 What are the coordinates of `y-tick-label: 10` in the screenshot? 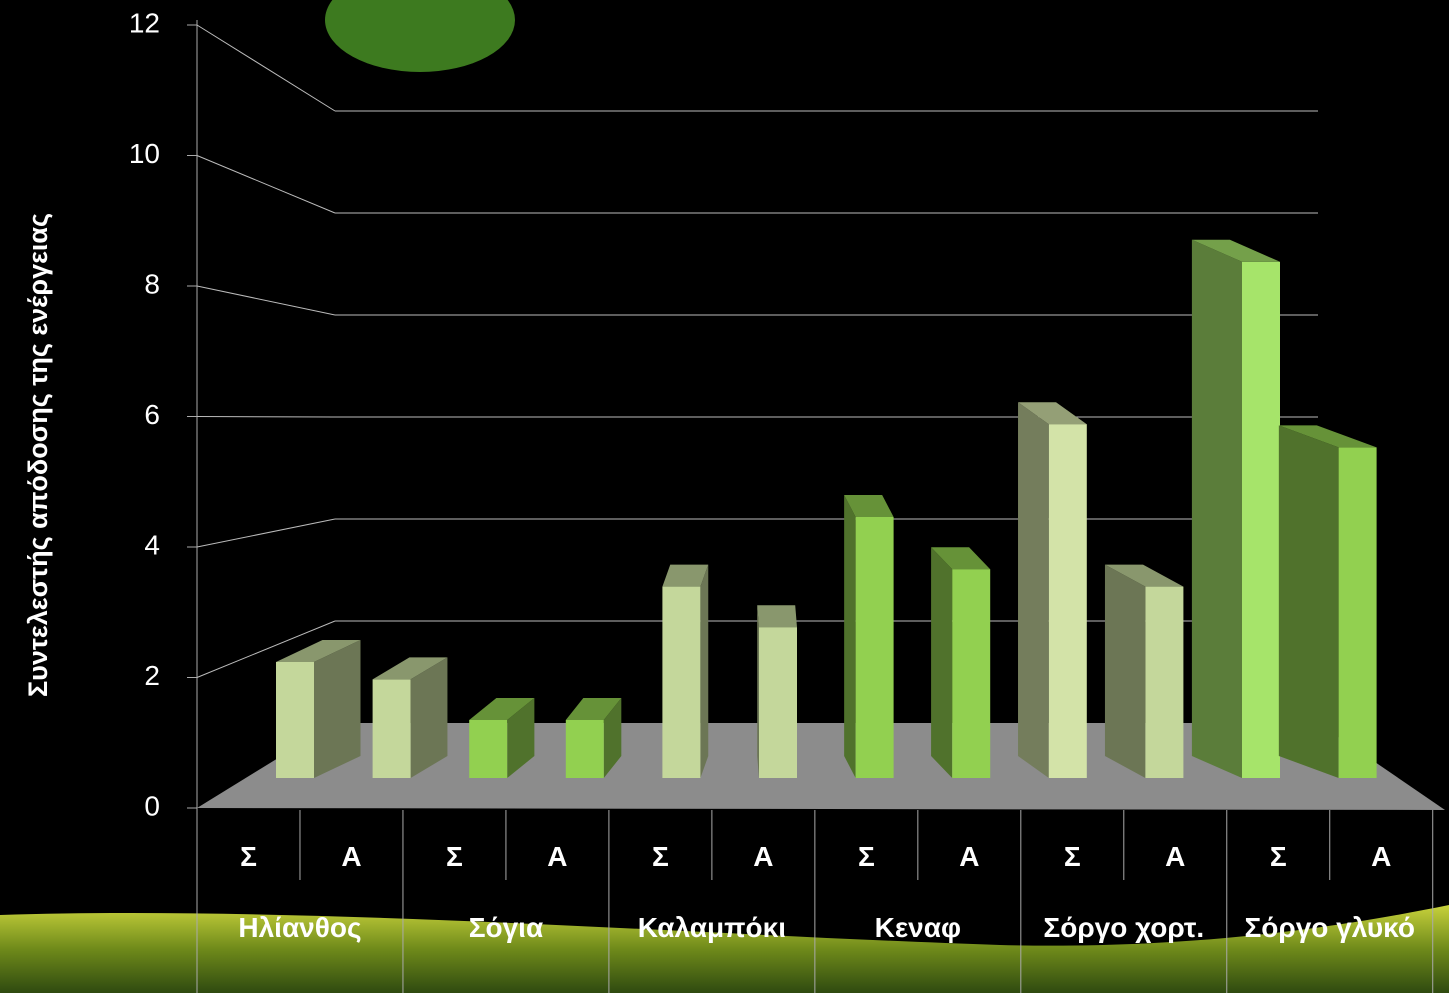 It's located at (144, 153).